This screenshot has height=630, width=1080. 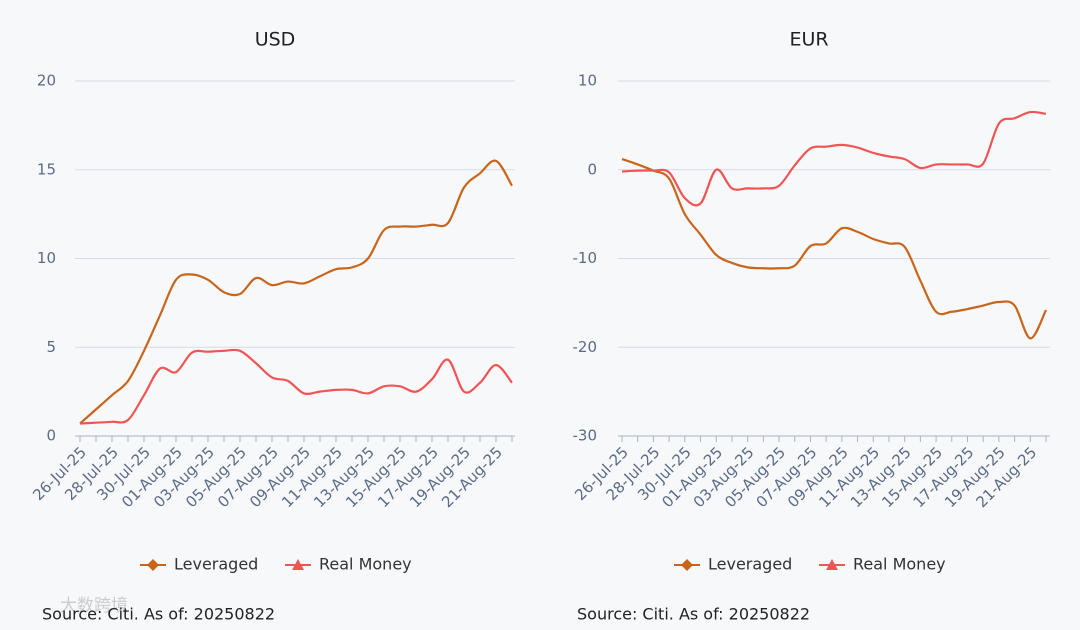 What do you see at coordinates (585, 436) in the screenshot?
I see `y-tick-label: -30` at bounding box center [585, 436].